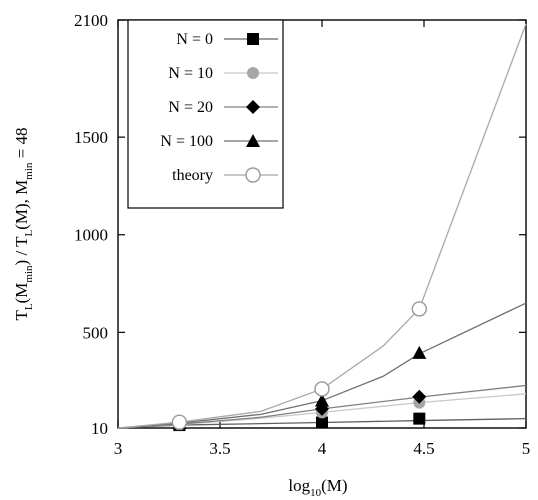 This screenshot has width=538, height=500. I want to click on y-tick-label-4: 2100, so click(91, 20).